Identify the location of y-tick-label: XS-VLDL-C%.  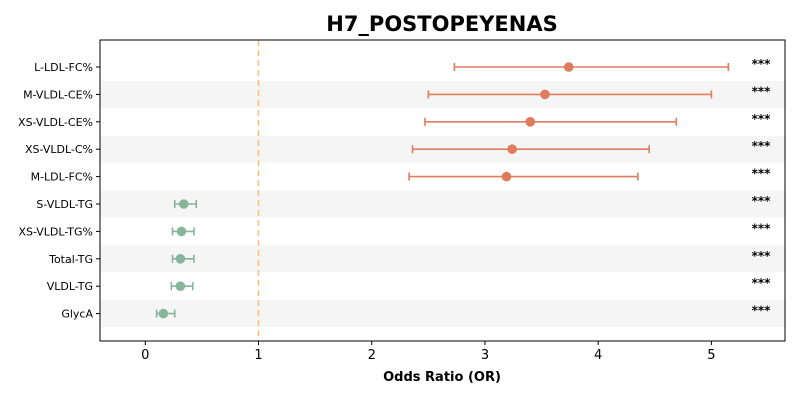
(59, 149).